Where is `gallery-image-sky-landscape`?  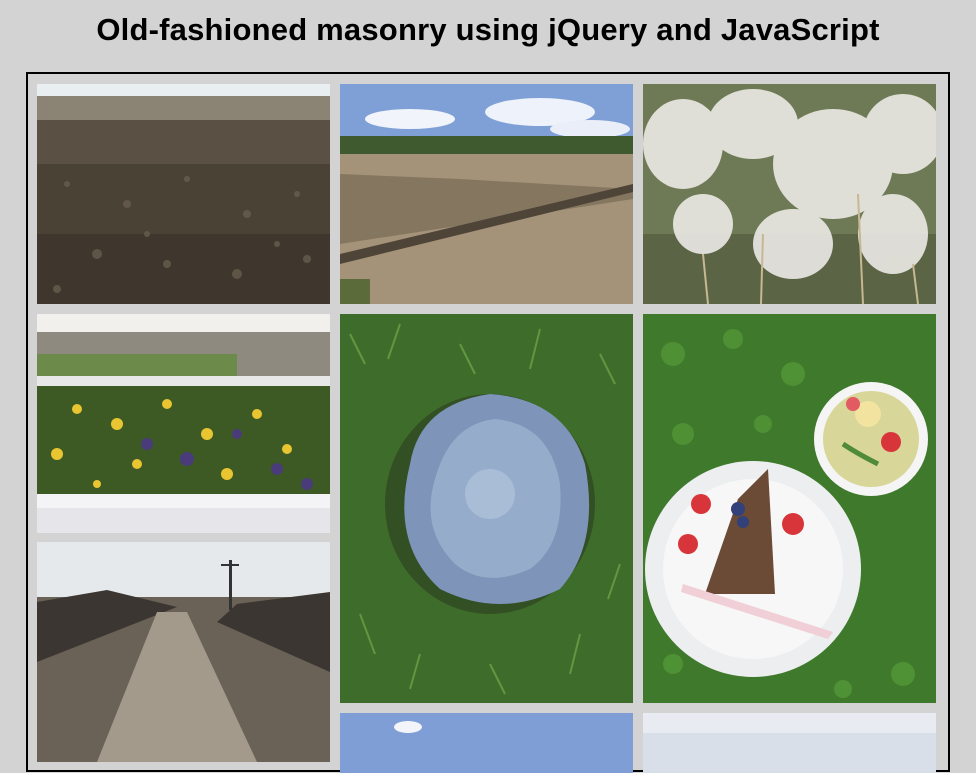
gallery-image-sky-landscape is located at coordinates (486, 743).